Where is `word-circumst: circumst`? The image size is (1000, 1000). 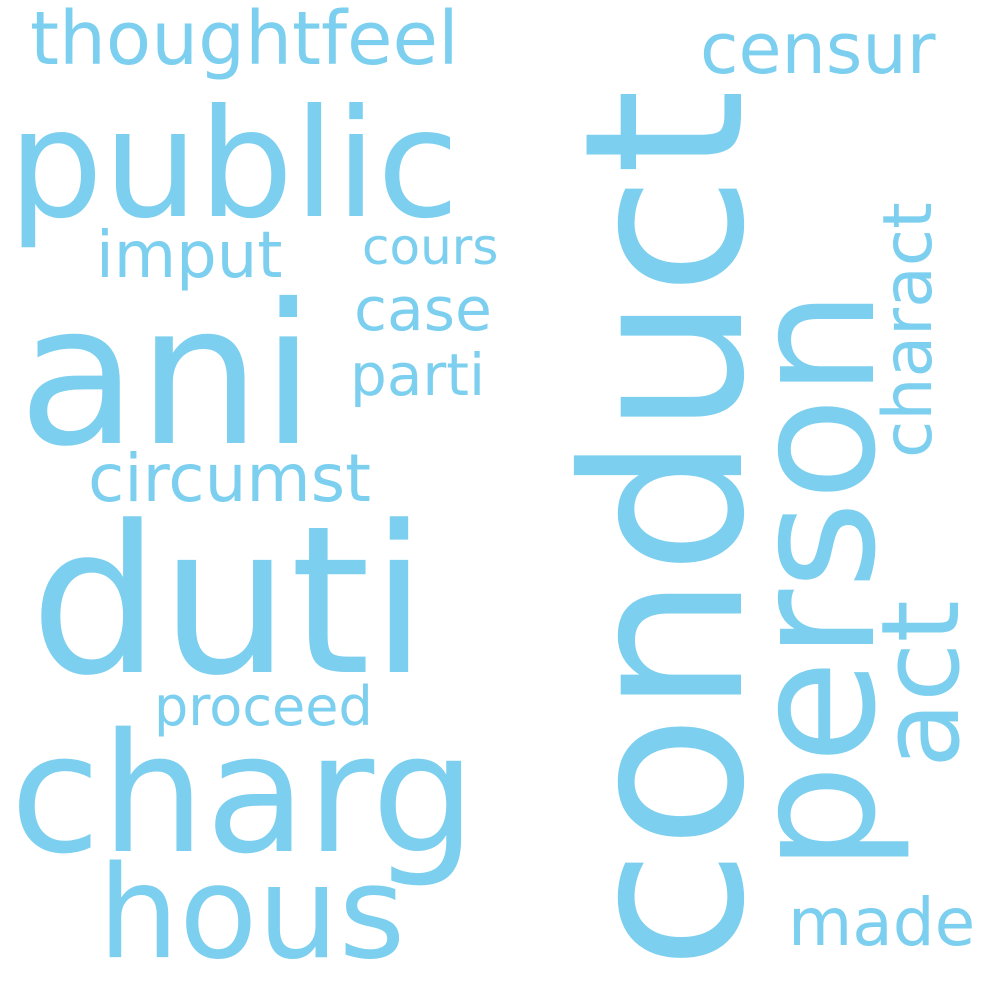
word-circumst: circumst is located at coordinates (229, 478).